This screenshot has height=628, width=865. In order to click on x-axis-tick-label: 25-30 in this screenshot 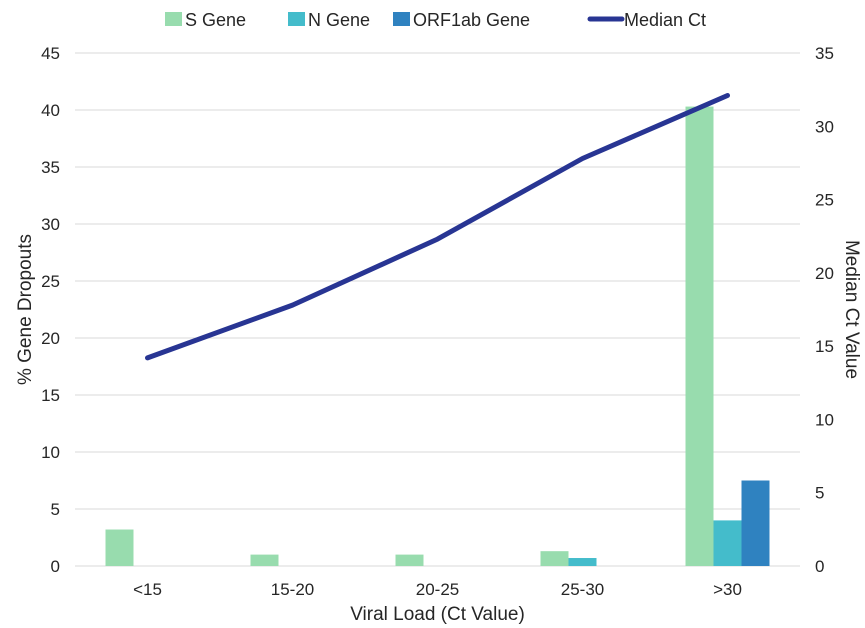, I will do `click(582, 589)`.